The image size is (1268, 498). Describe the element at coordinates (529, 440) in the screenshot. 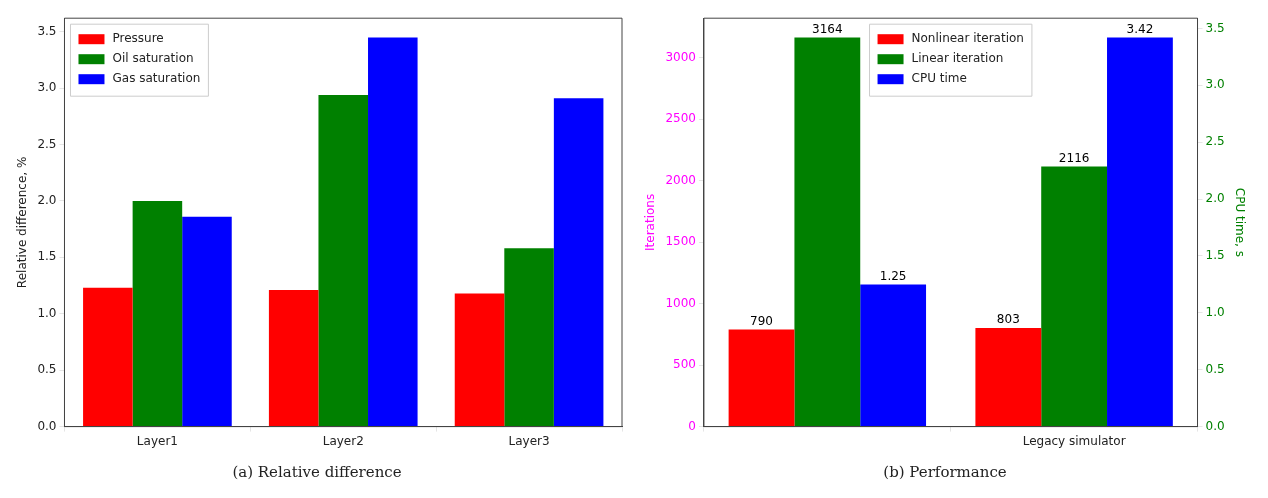

I see `x-tick-label: Layer3` at that location.